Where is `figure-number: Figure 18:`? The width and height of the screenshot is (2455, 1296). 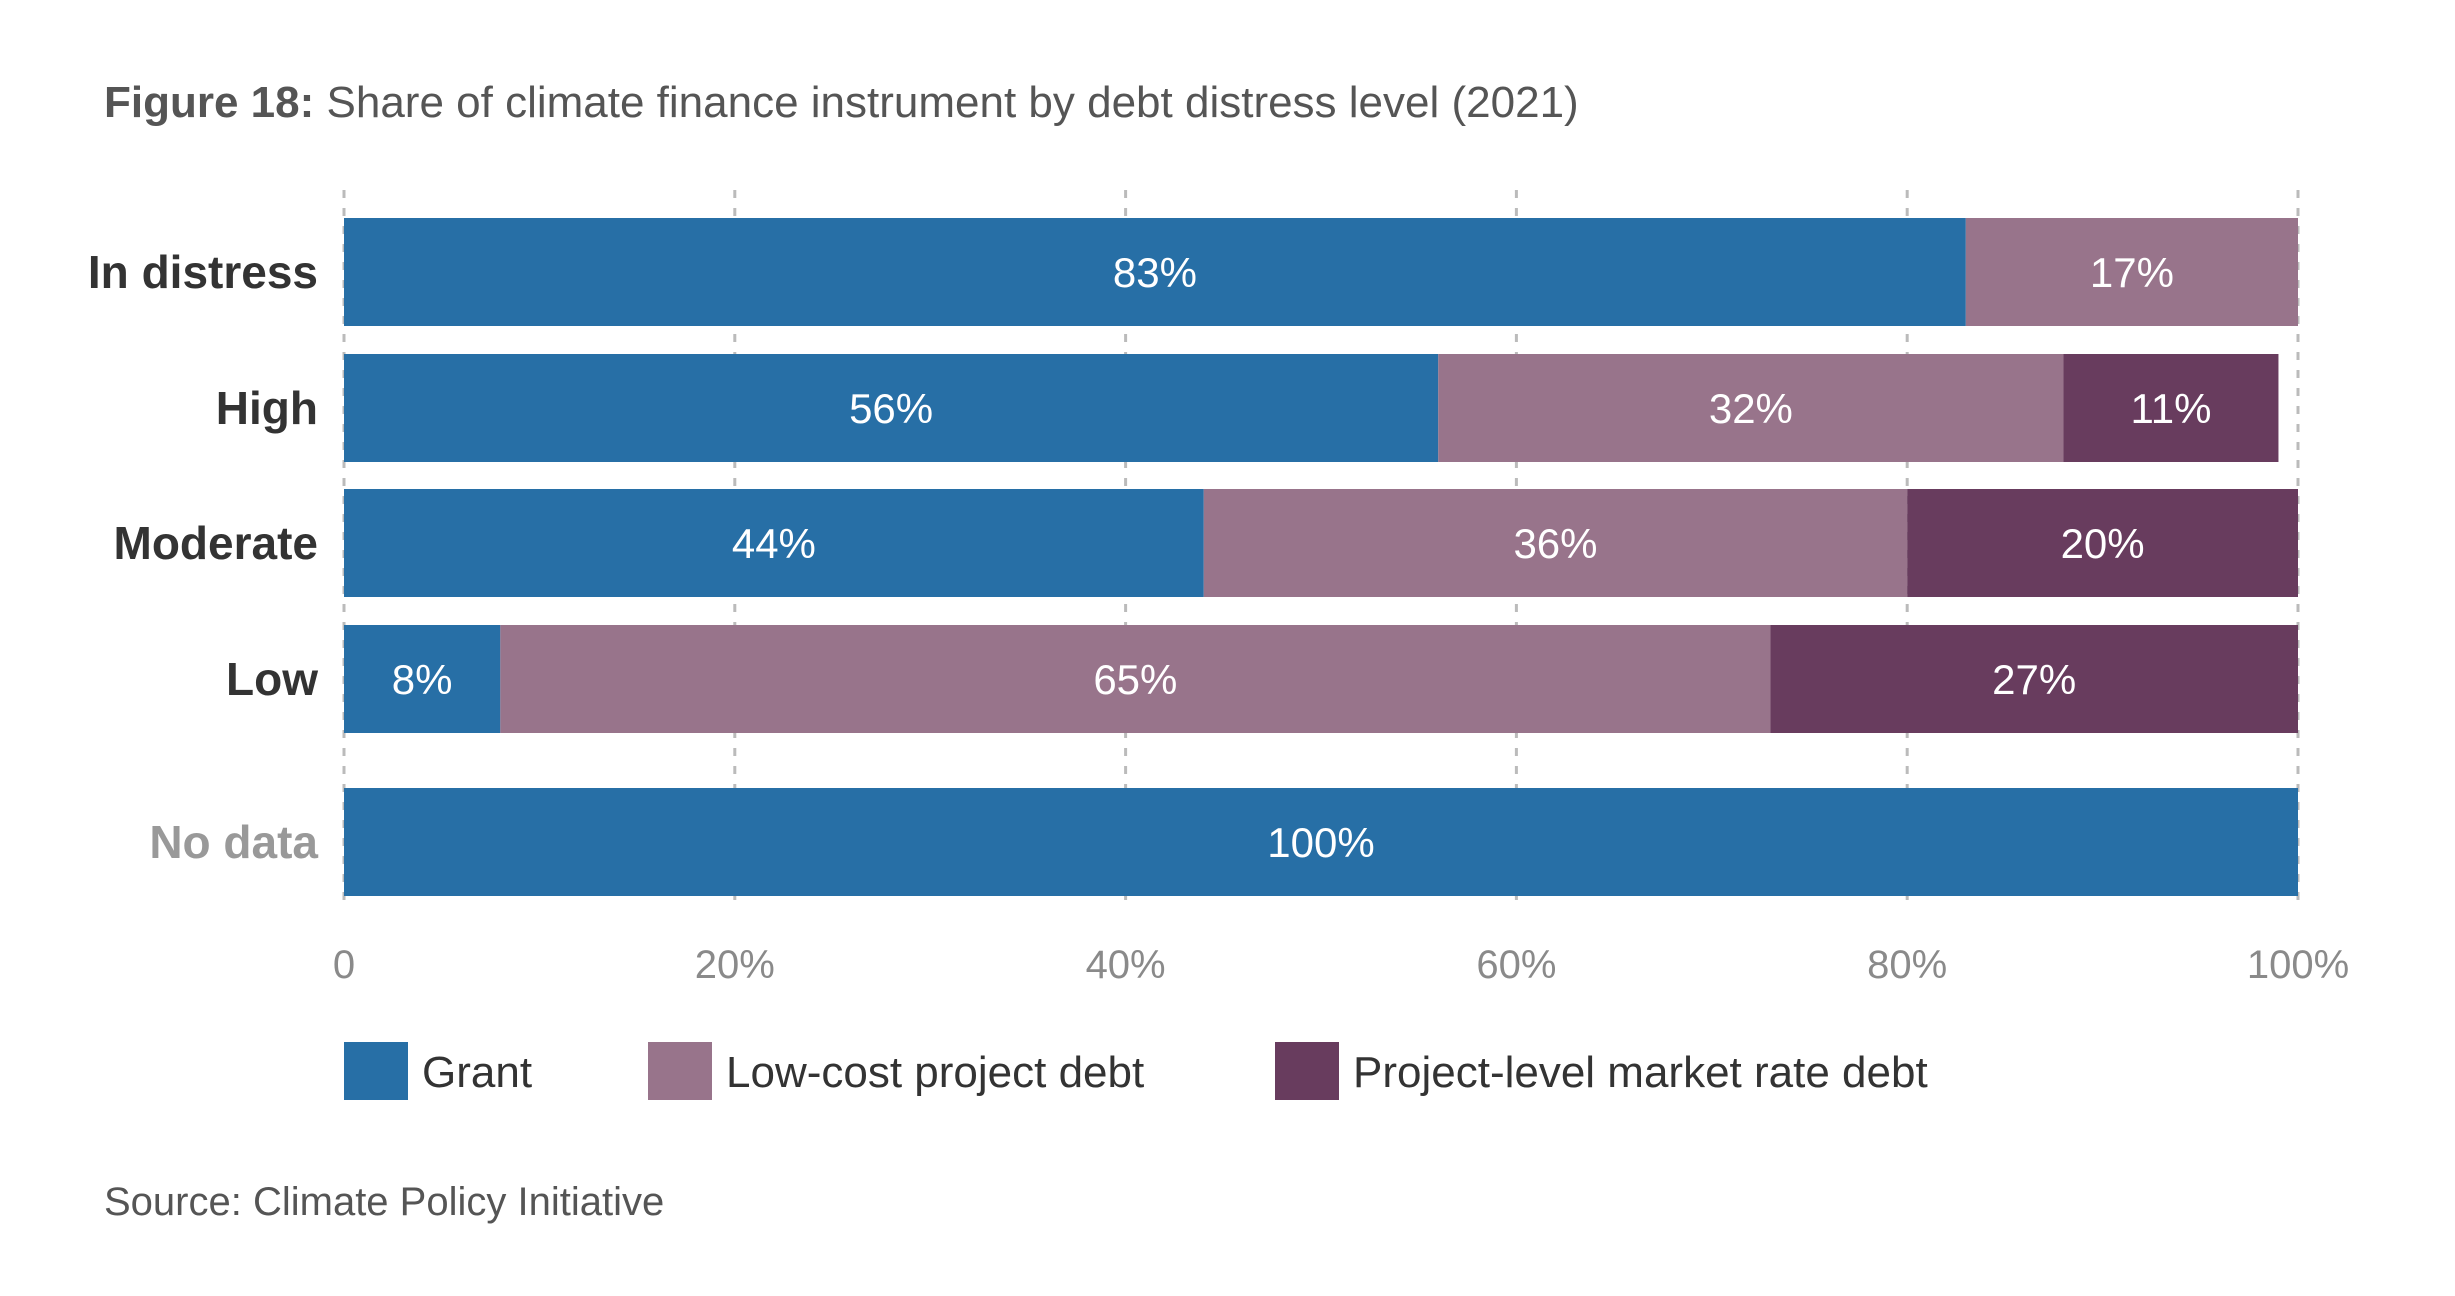
figure-number: Figure 18: is located at coordinates (209, 102).